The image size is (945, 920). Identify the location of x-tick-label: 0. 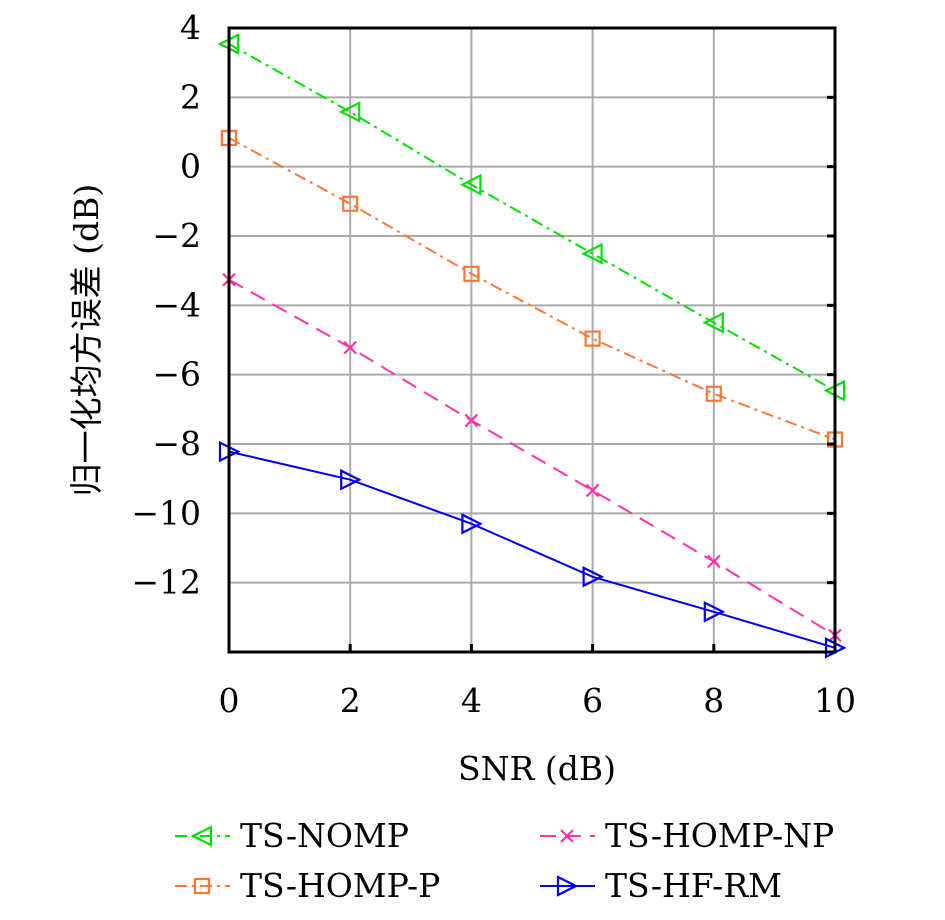
(229, 700).